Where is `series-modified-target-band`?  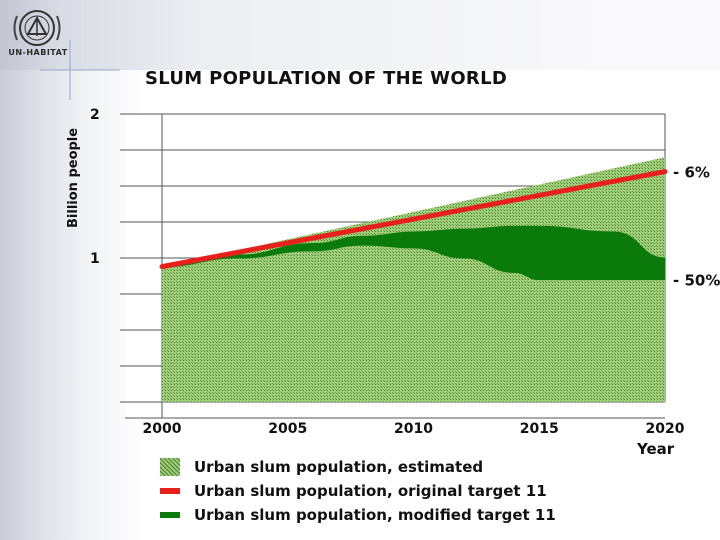 series-modified-target-band is located at coordinates (413, 253).